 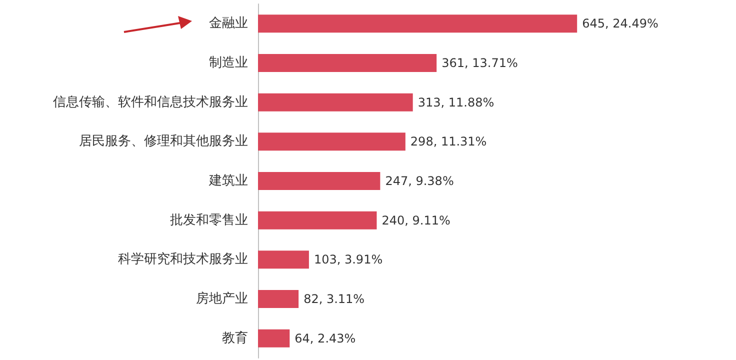 I want to click on data-label: 240, 9.11%, so click(x=416, y=220).